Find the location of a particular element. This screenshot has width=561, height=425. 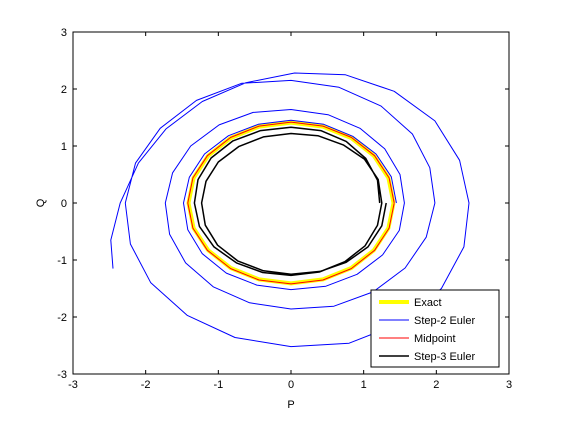

legend-entries: Exact Step-2 Euler Midpoint Step-3 Euler is located at coordinates (427, 330).